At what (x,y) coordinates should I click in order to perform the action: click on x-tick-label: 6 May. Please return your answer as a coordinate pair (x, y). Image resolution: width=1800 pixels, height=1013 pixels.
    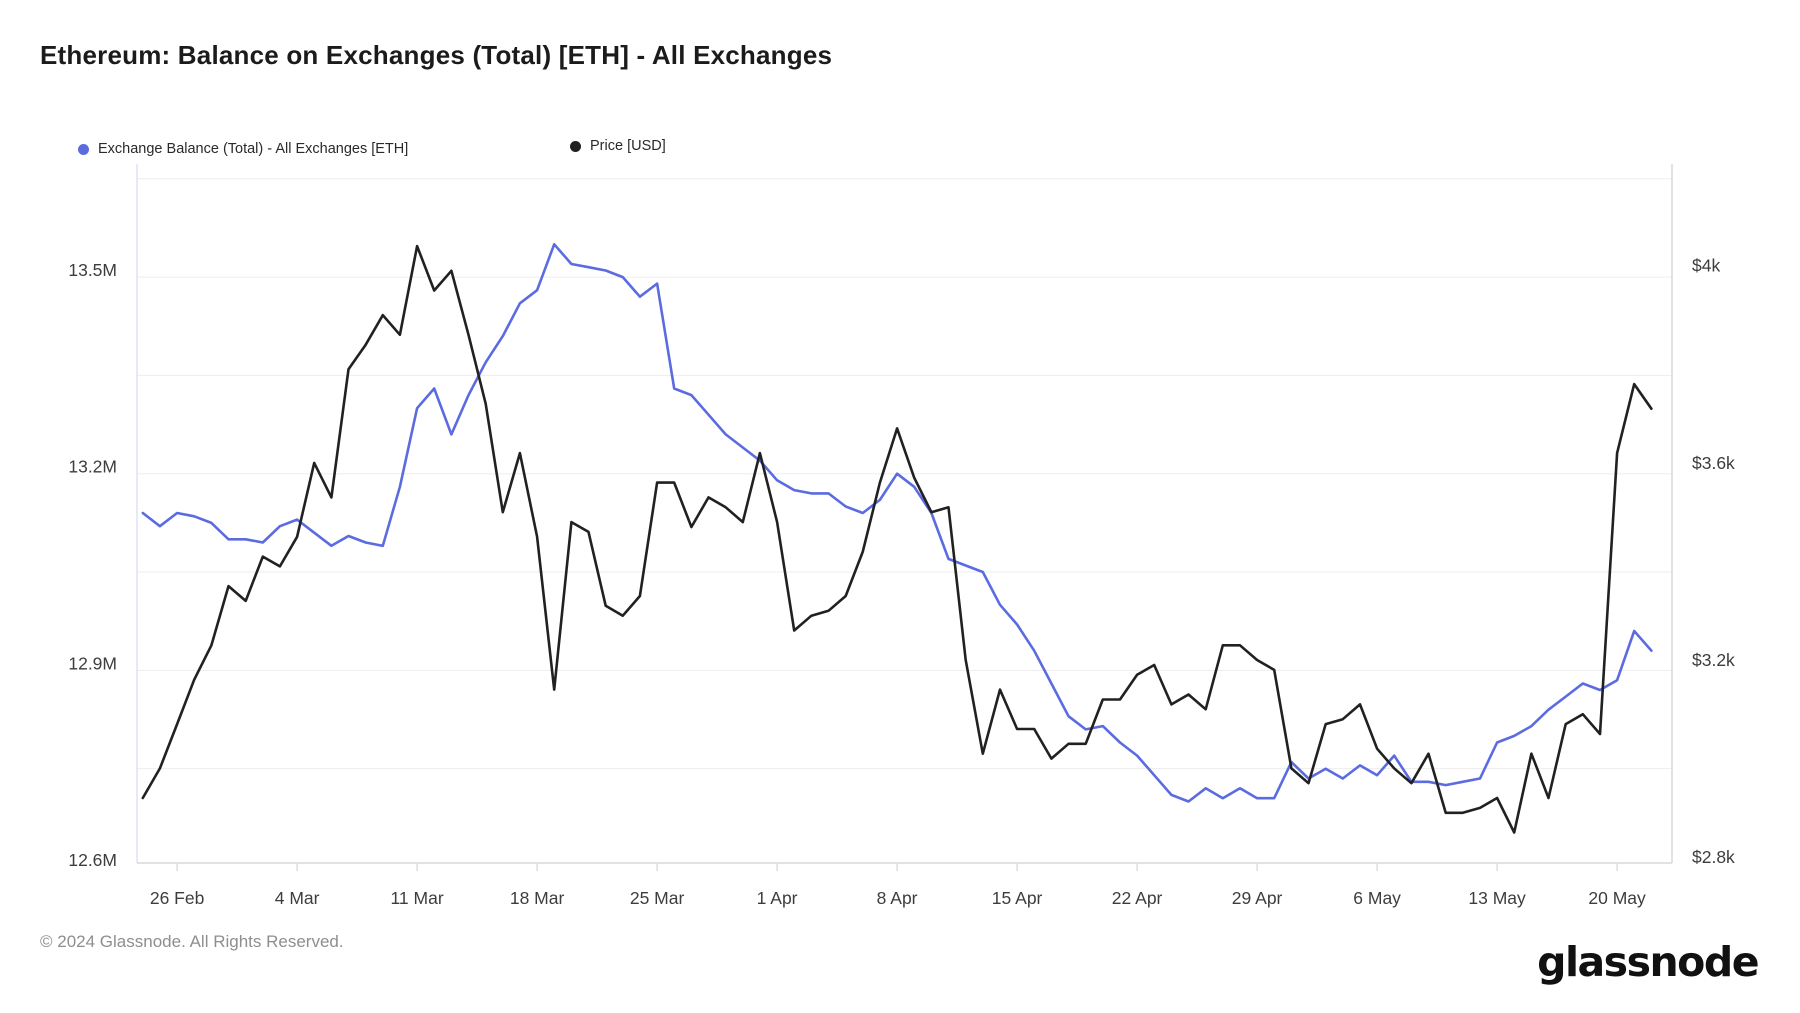
    Looking at the image, I should click on (1377, 898).